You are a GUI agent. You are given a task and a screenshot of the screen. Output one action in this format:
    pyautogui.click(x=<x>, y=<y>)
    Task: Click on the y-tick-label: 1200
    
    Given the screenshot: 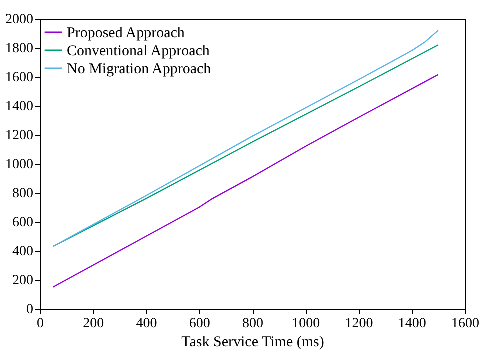 What is the action you would take?
    pyautogui.click(x=20, y=136)
    